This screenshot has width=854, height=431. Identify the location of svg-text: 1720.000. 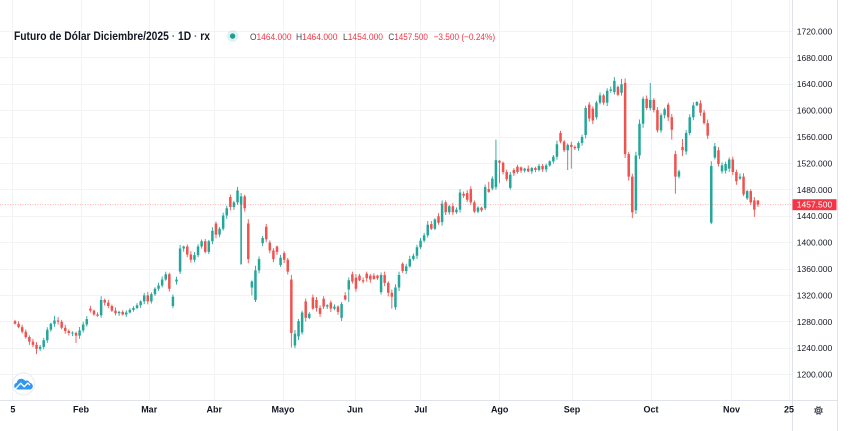
(815, 31).